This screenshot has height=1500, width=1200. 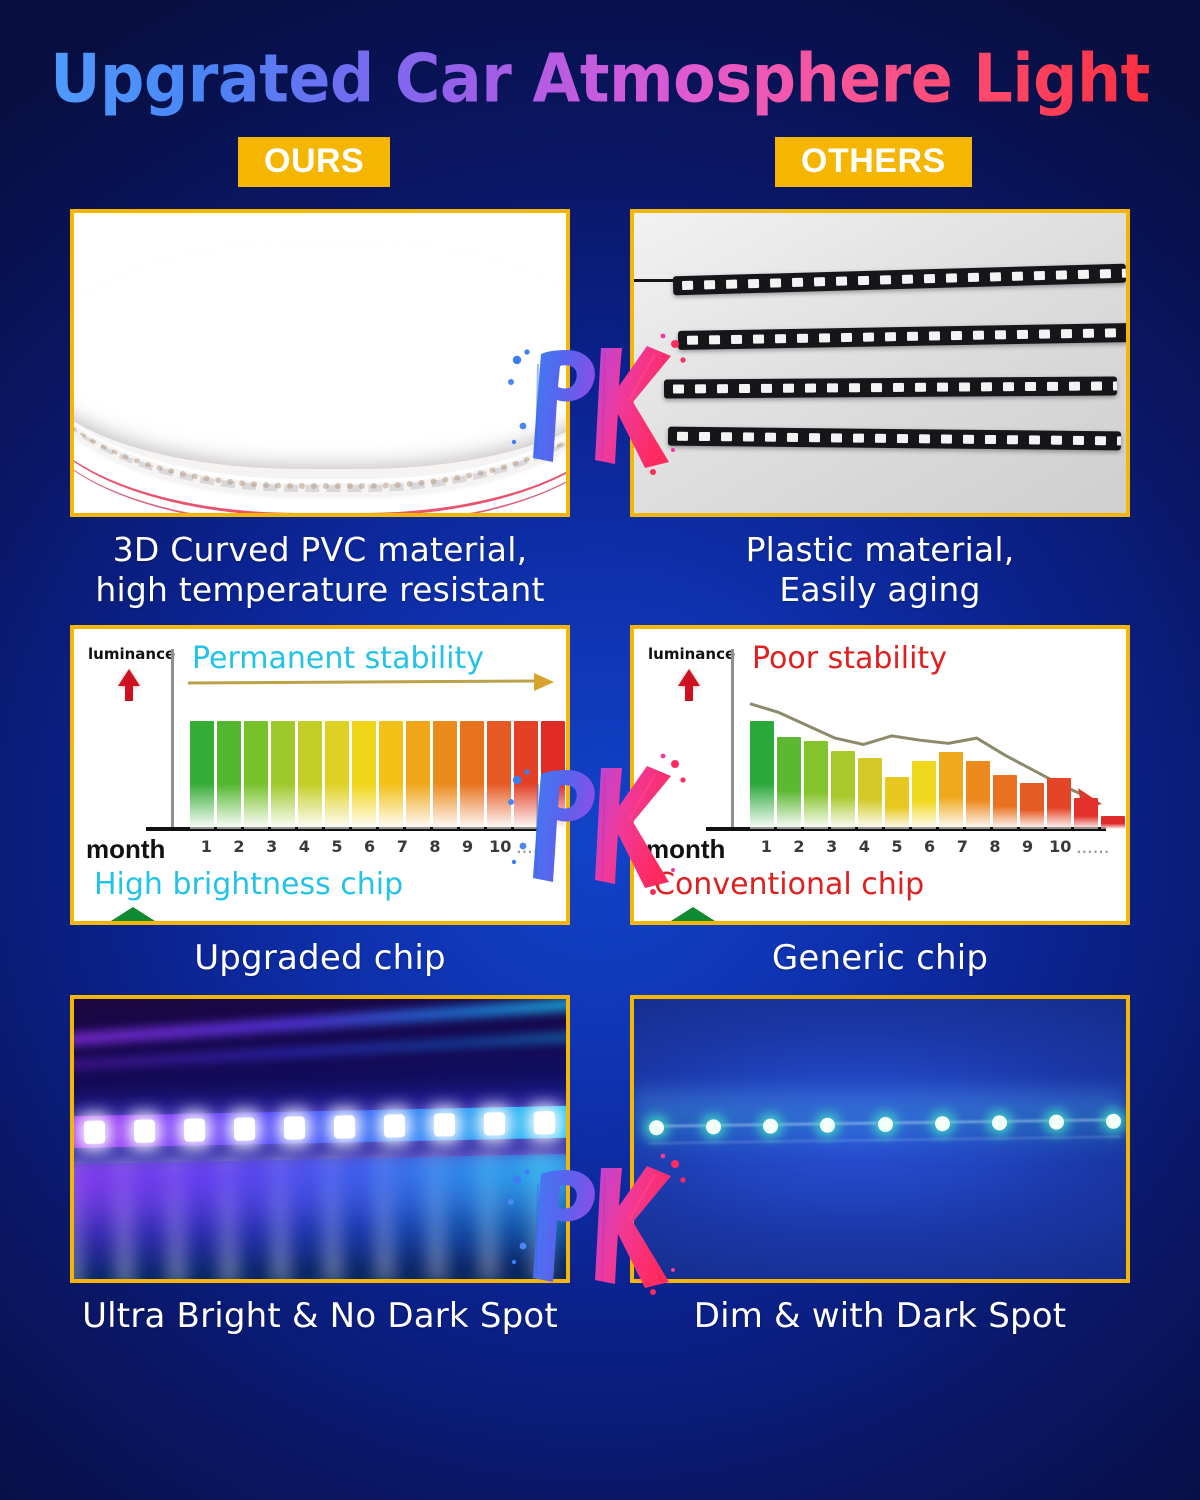 I want to click on pvc-strip-photo, so click(x=320, y=363).